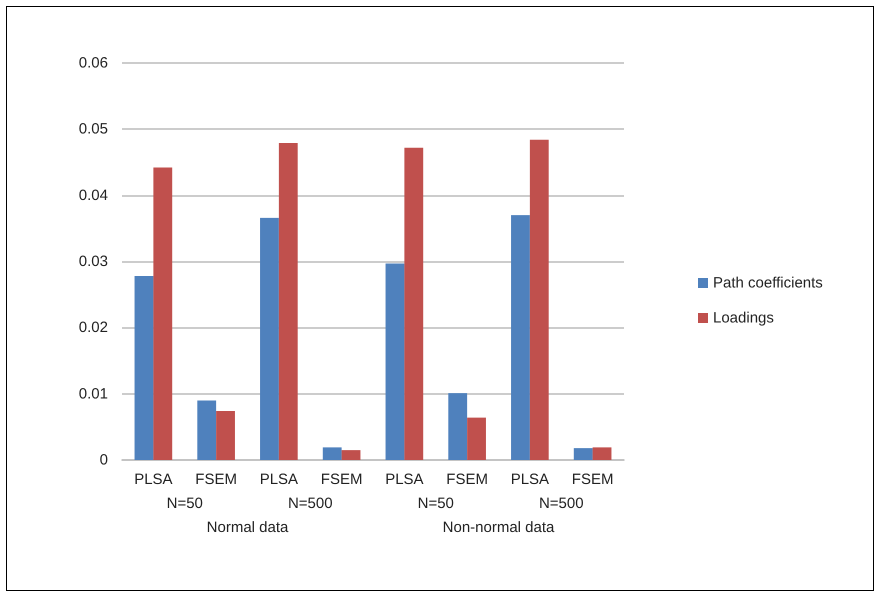  I want to click on text: Normal data, so click(248, 527).